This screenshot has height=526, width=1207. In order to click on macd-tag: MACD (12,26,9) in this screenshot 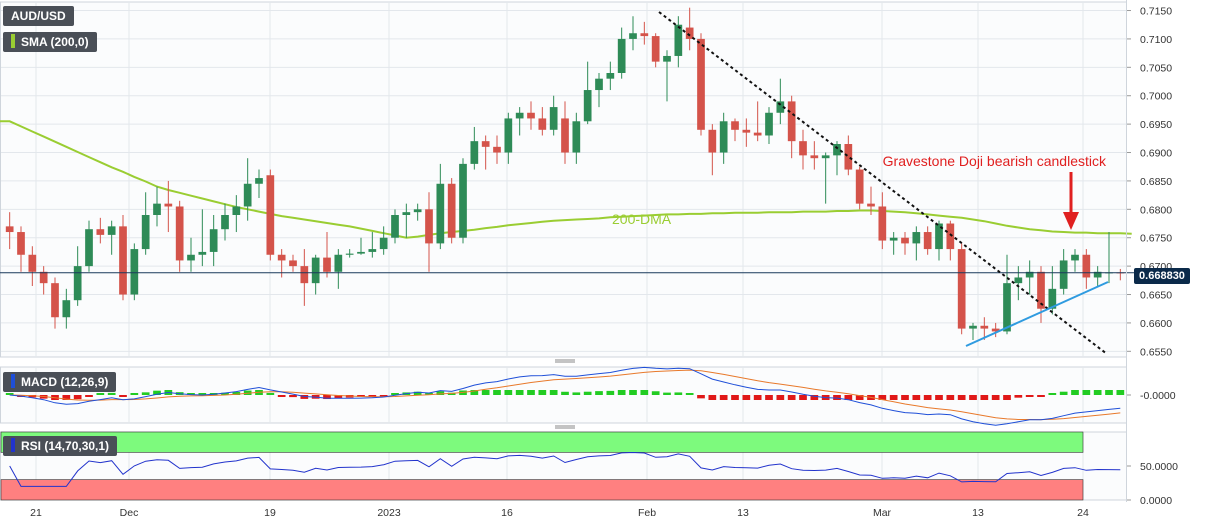, I will do `click(60, 382)`.